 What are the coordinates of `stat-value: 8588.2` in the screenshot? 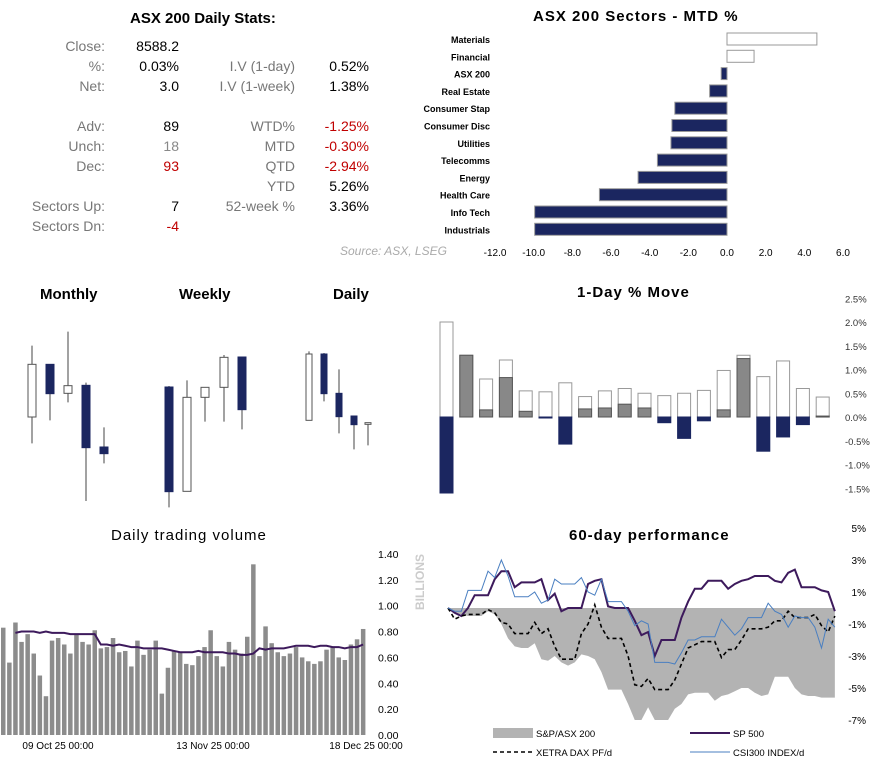 It's located at (157, 46).